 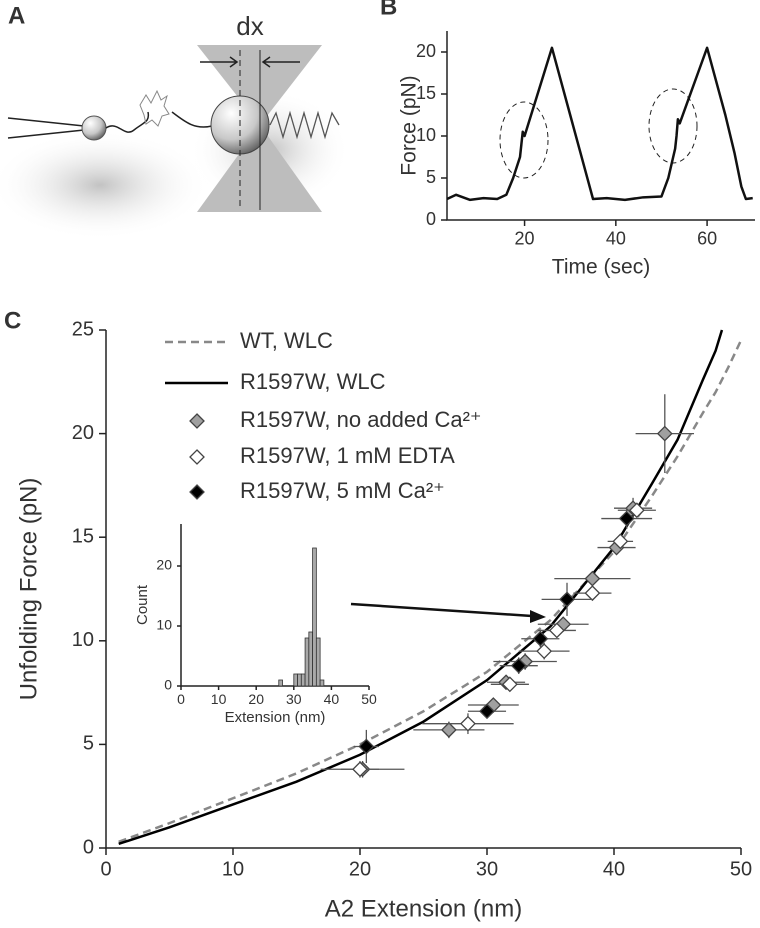 I want to click on legend-label: WT, WLC, so click(x=286, y=340).